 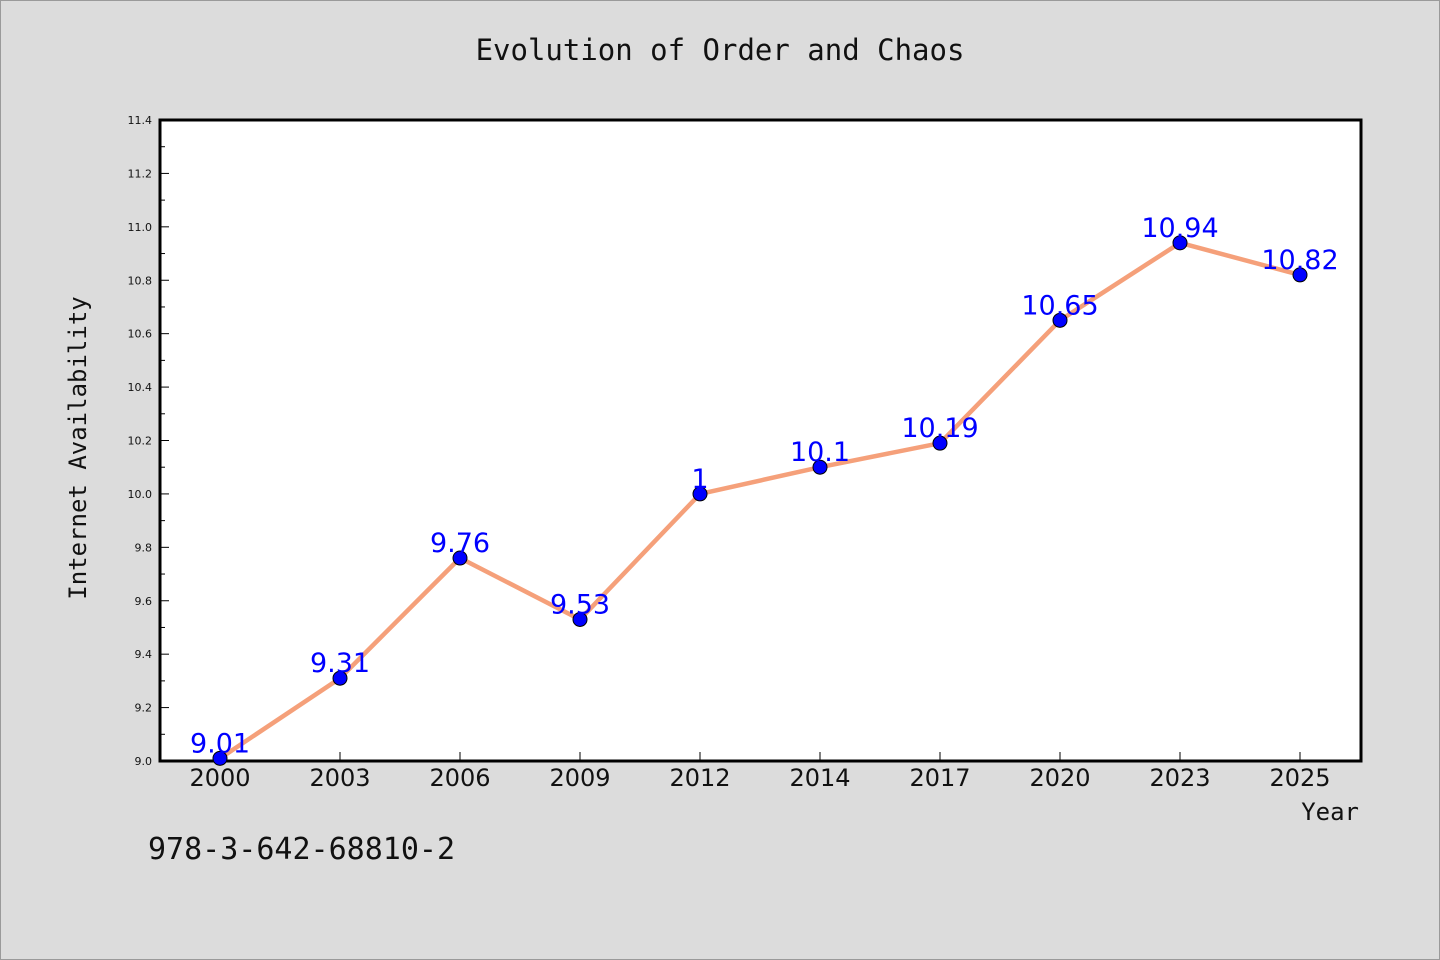 What do you see at coordinates (340, 663) in the screenshot?
I see `data-label: 9.31` at bounding box center [340, 663].